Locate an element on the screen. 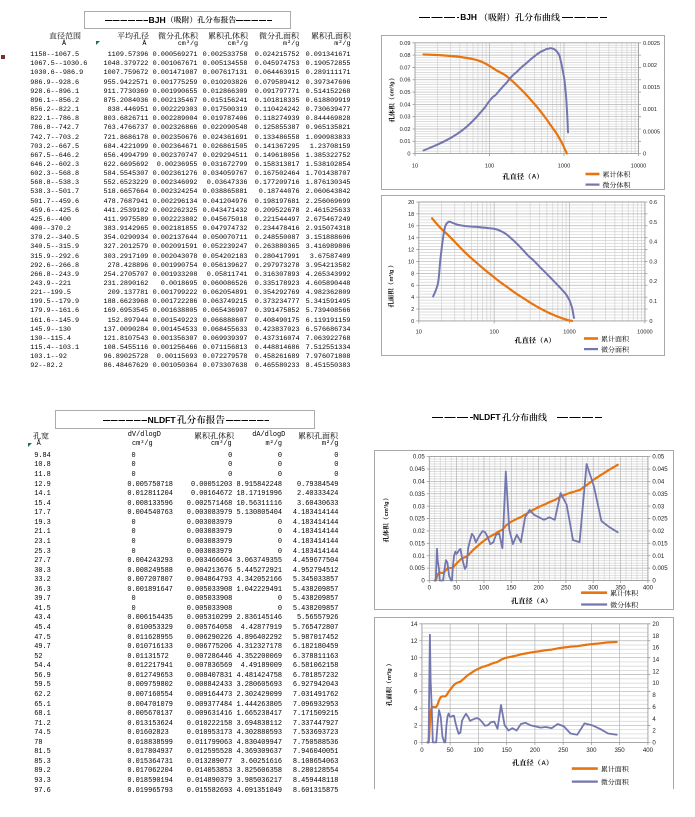 Image resolution: width=695 pixels, height=817 pixels. svg-text: 150 is located at coordinates (511, 588).